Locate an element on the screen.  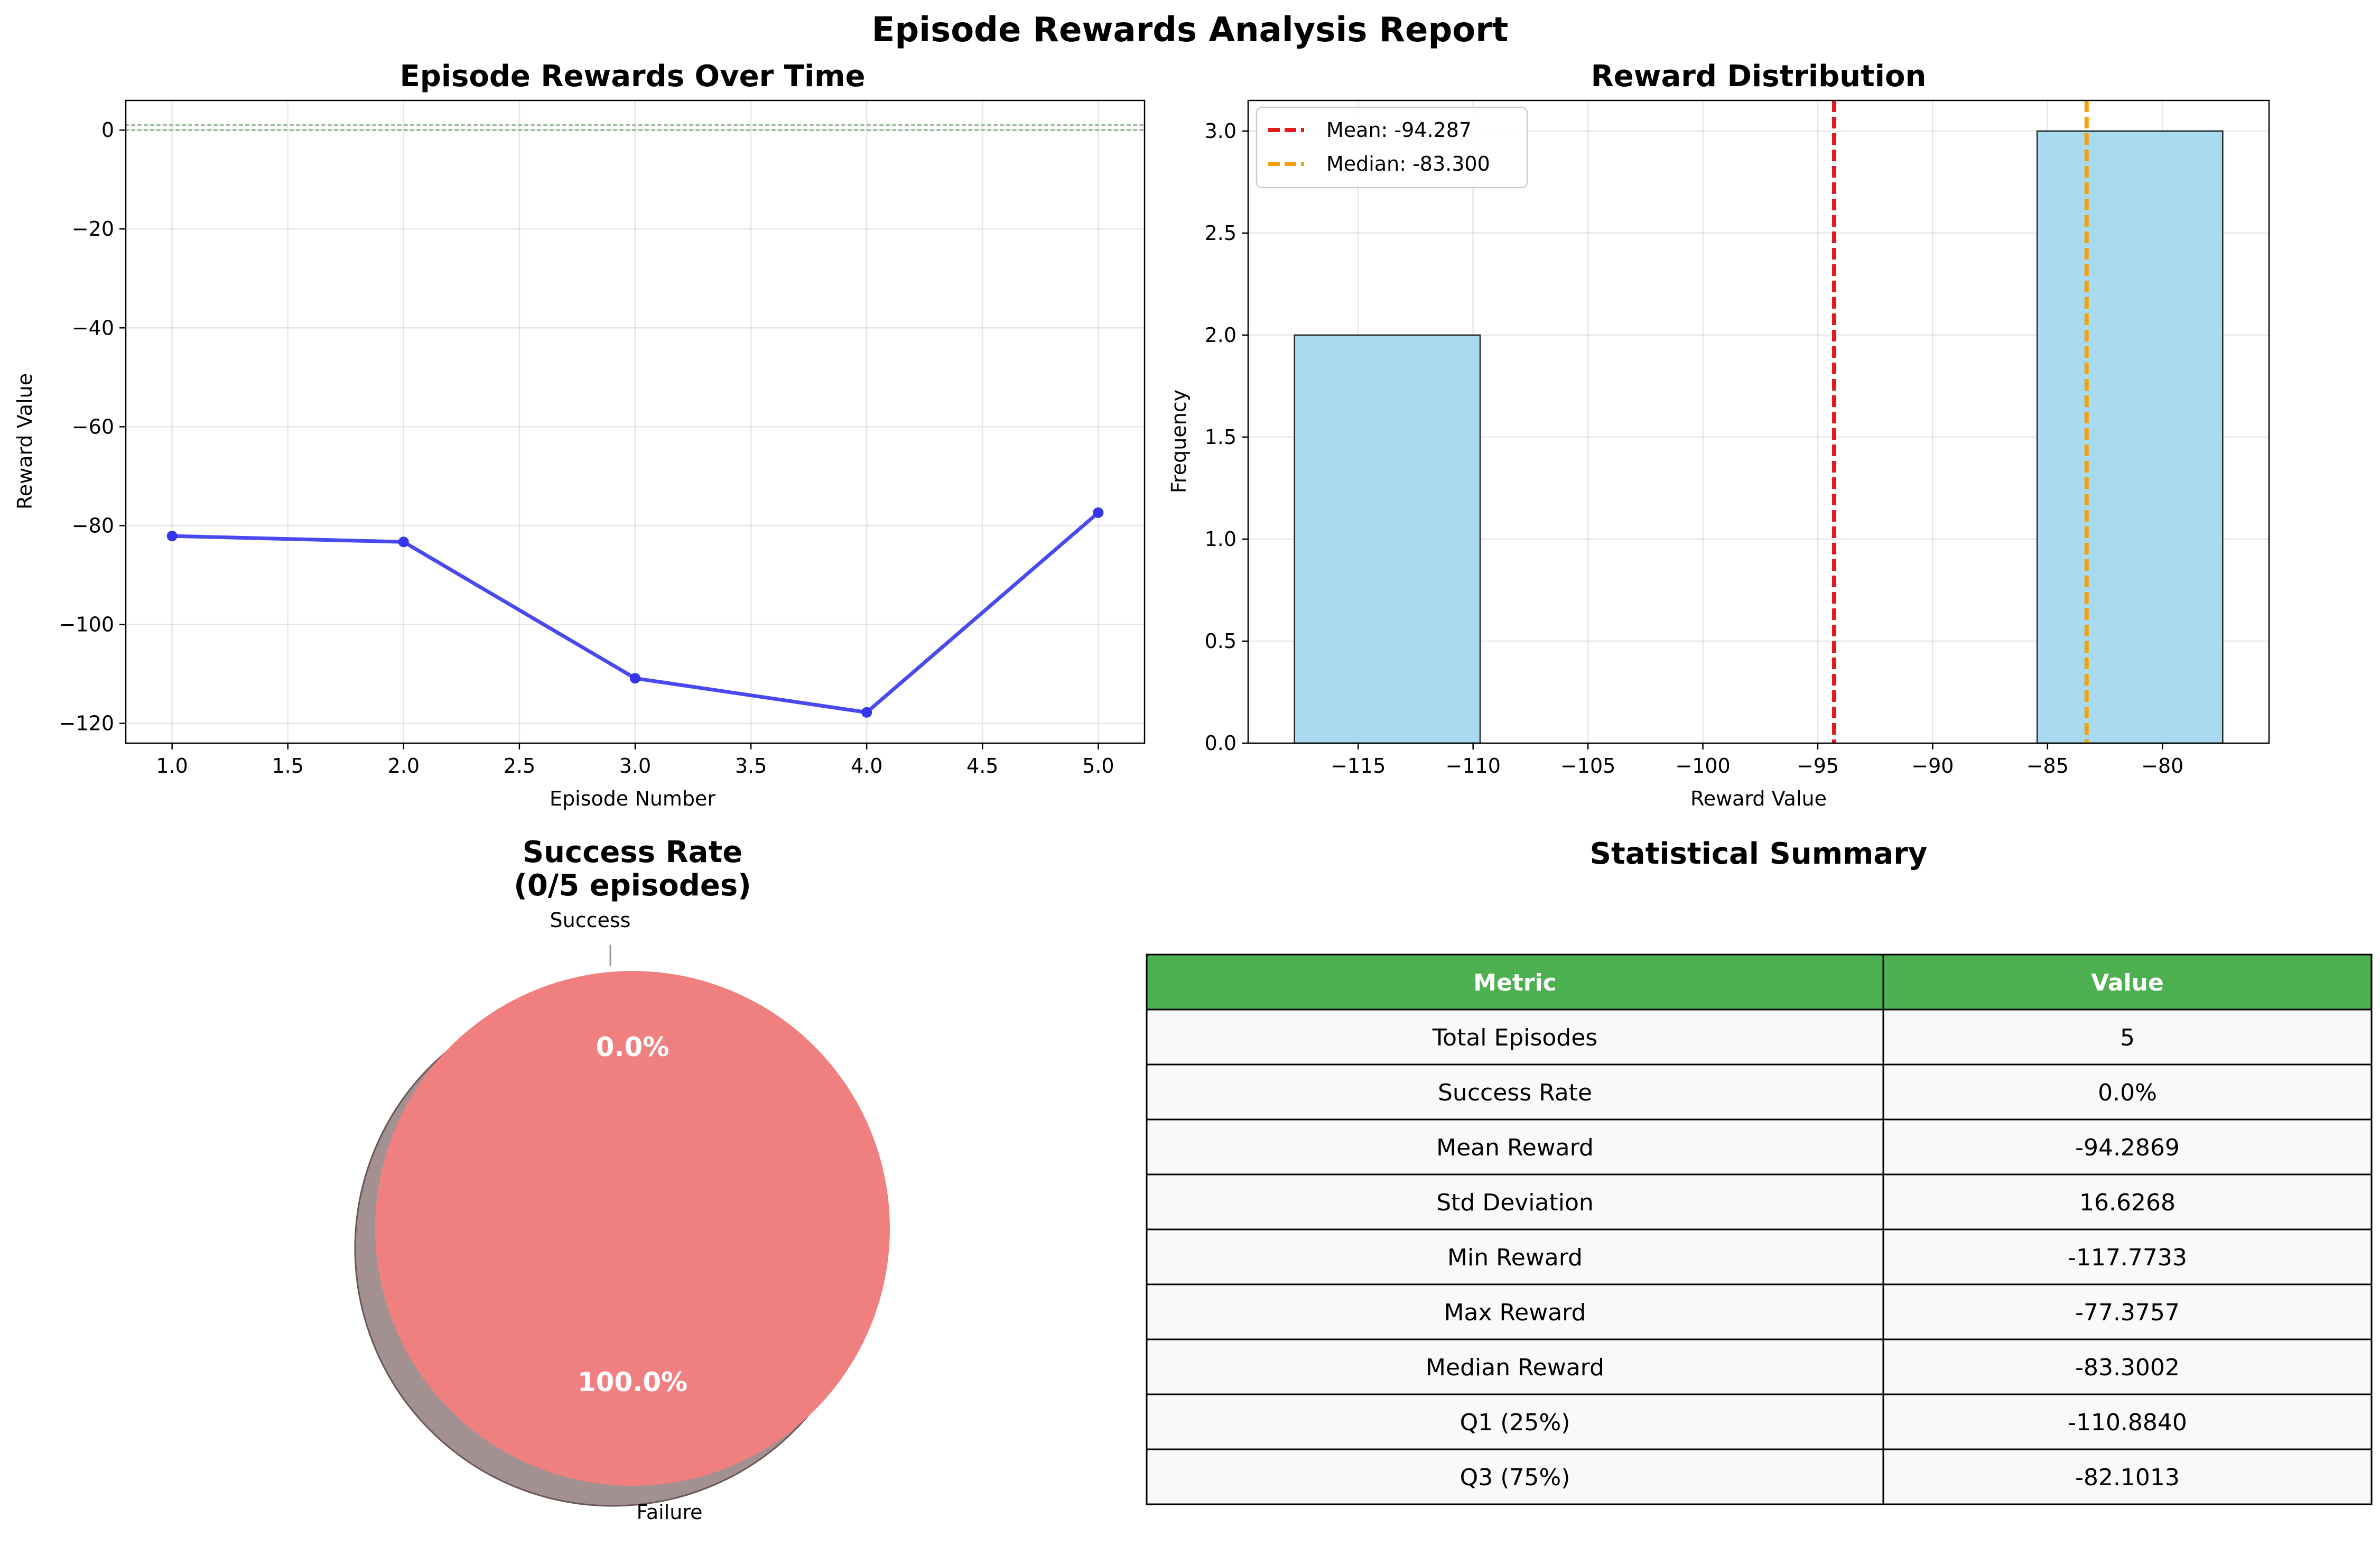
y-tick-label: 3.0 is located at coordinates (1221, 131).